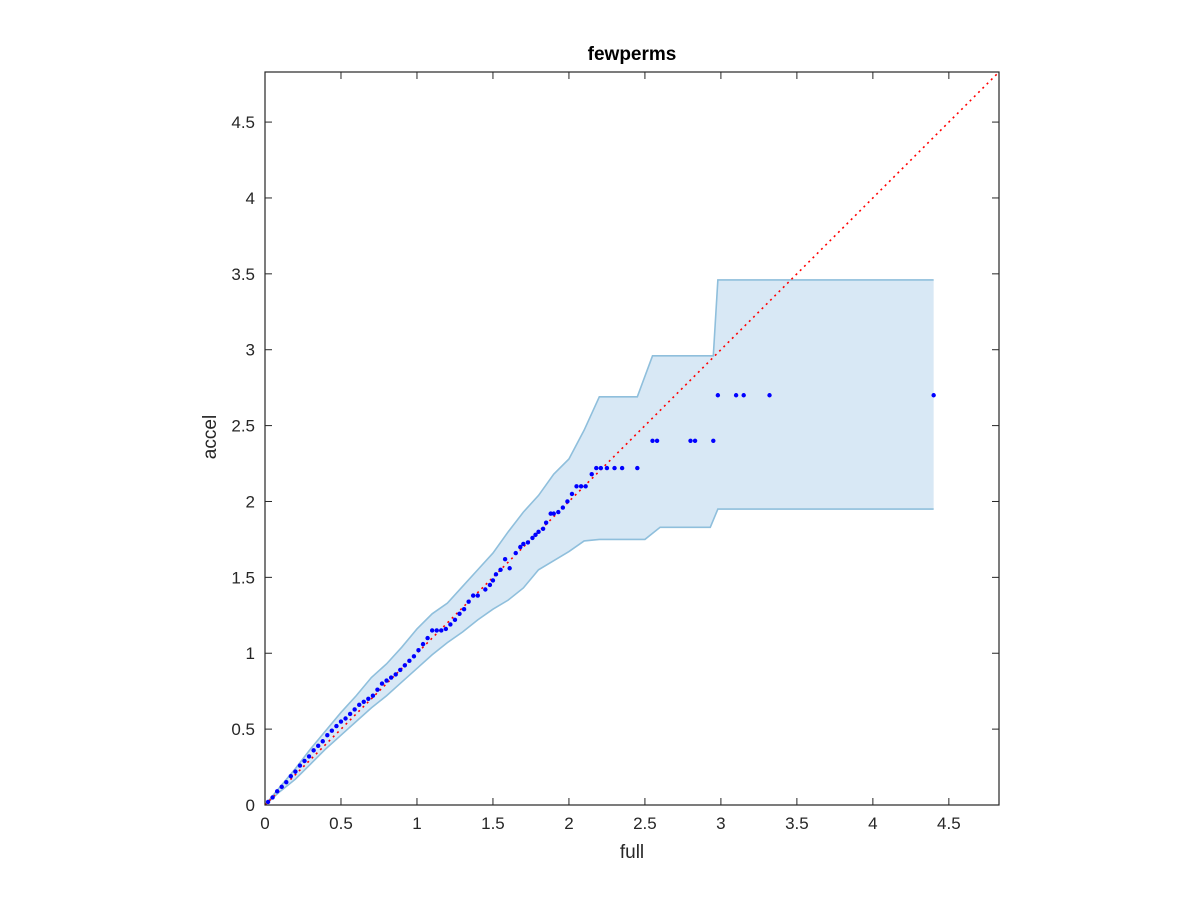 The height and width of the screenshot is (900, 1200). I want to click on x-tick-label: 0.5, so click(341, 823).